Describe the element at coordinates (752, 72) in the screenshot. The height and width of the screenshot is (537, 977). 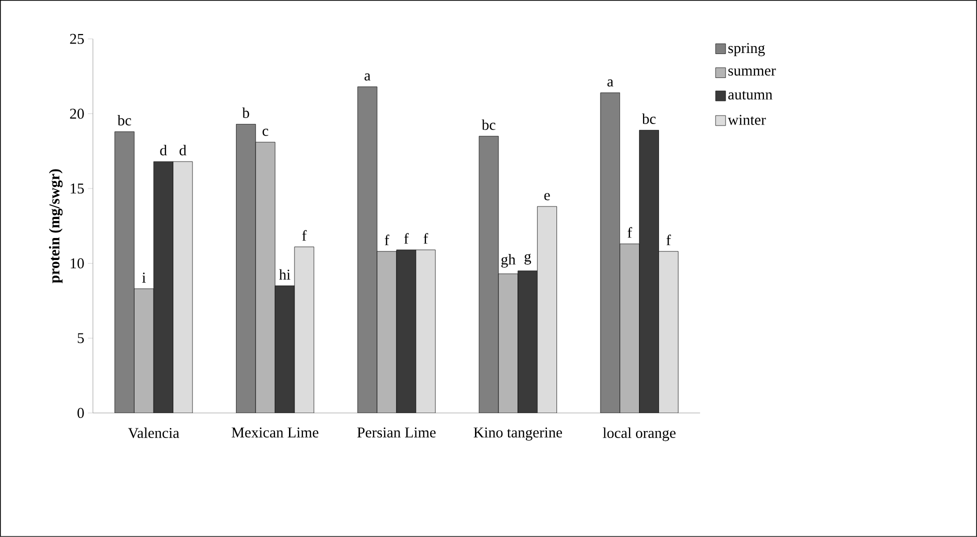
I see `legend-label: summer` at that location.